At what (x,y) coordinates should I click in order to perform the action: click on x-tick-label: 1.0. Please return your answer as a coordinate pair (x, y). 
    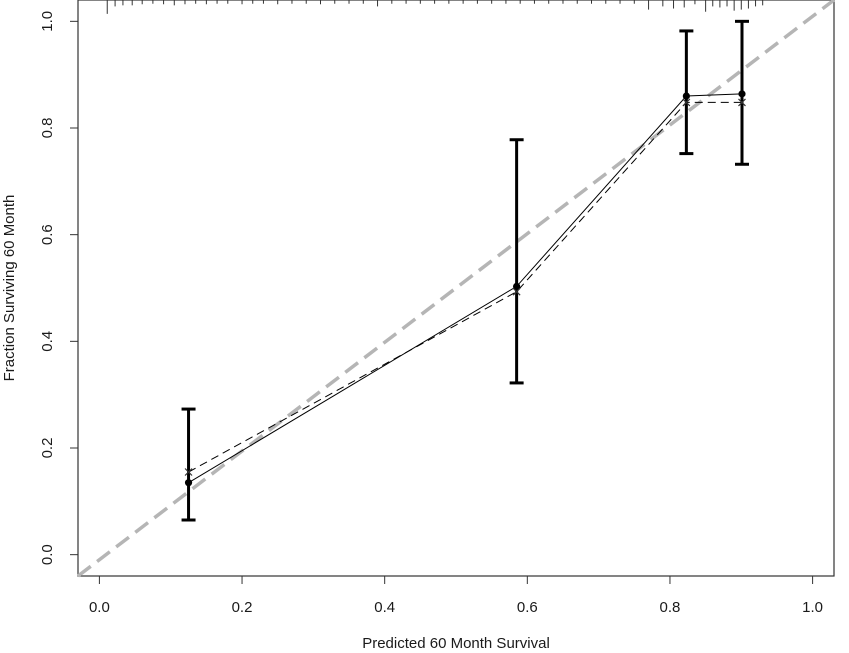
    Looking at the image, I should click on (812, 607).